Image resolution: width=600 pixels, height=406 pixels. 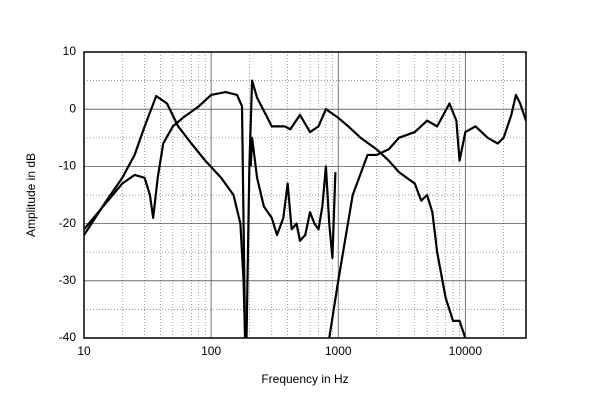 I want to click on y-tick-label: -30, so click(x=68, y=280).